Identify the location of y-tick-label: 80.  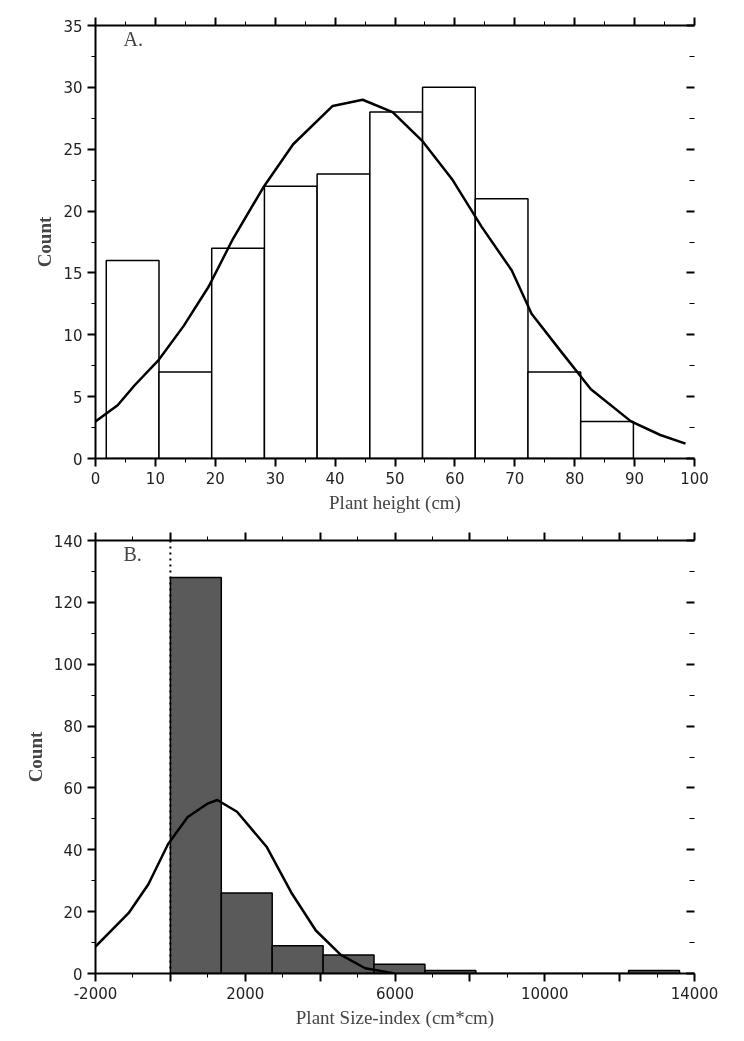
(73, 727).